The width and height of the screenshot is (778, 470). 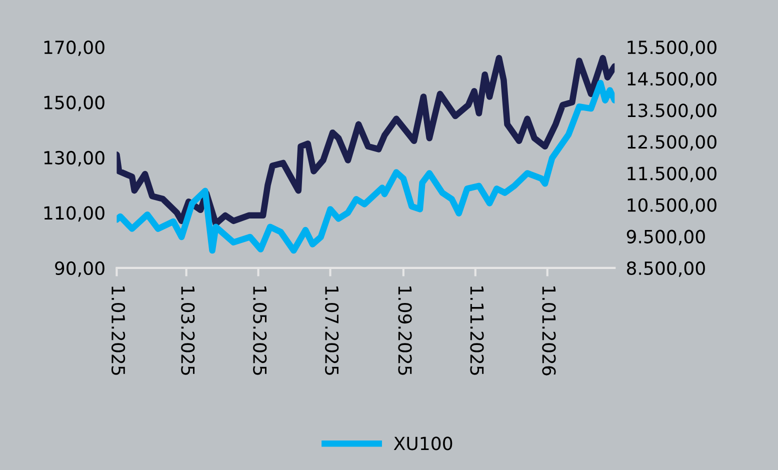 I want to click on y-tick-label: 170,00, so click(x=74, y=48).